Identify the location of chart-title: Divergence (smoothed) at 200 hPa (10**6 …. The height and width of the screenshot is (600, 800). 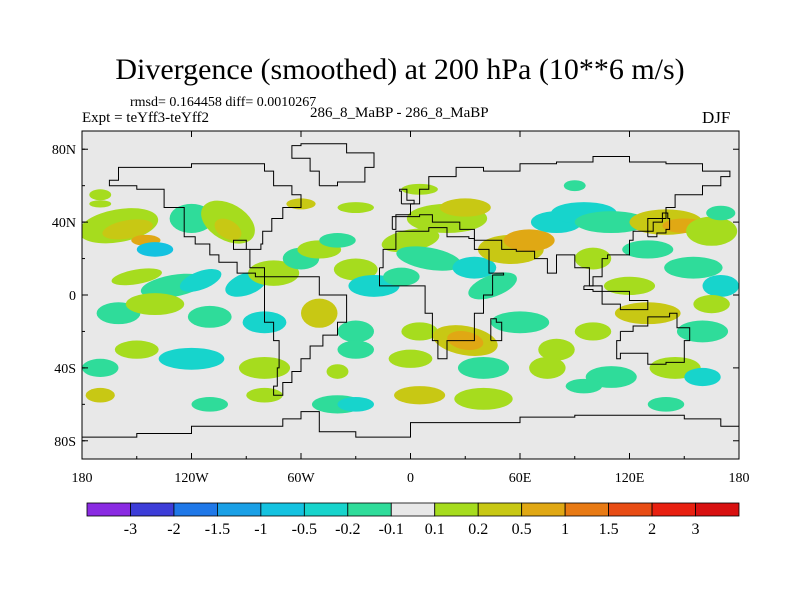
(400, 69).